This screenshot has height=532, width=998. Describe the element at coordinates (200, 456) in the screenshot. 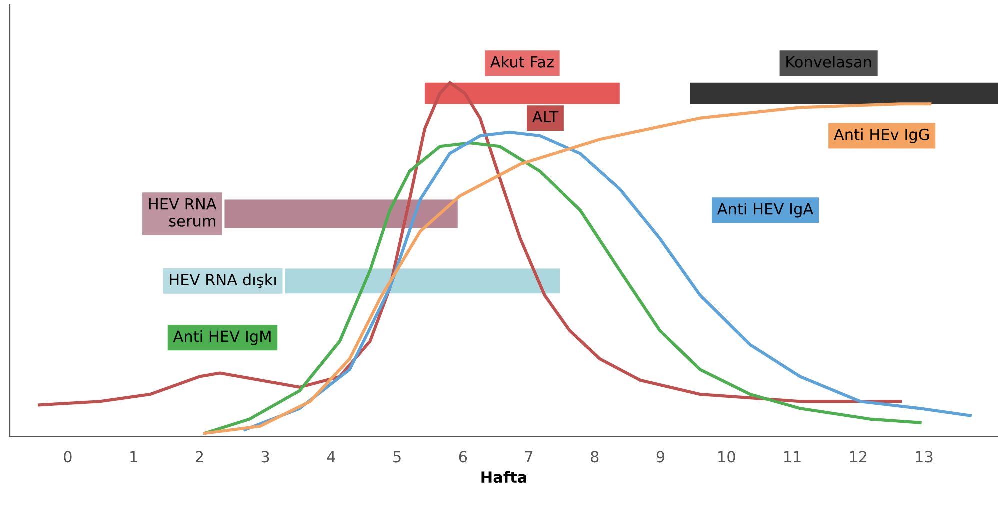

I see `x-tick-label: 2` at that location.